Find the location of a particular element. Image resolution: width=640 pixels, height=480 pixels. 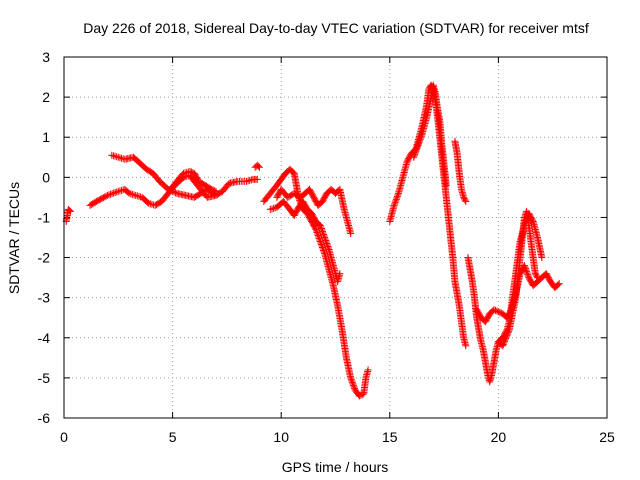

series-s5 is located at coordinates (257, 166).